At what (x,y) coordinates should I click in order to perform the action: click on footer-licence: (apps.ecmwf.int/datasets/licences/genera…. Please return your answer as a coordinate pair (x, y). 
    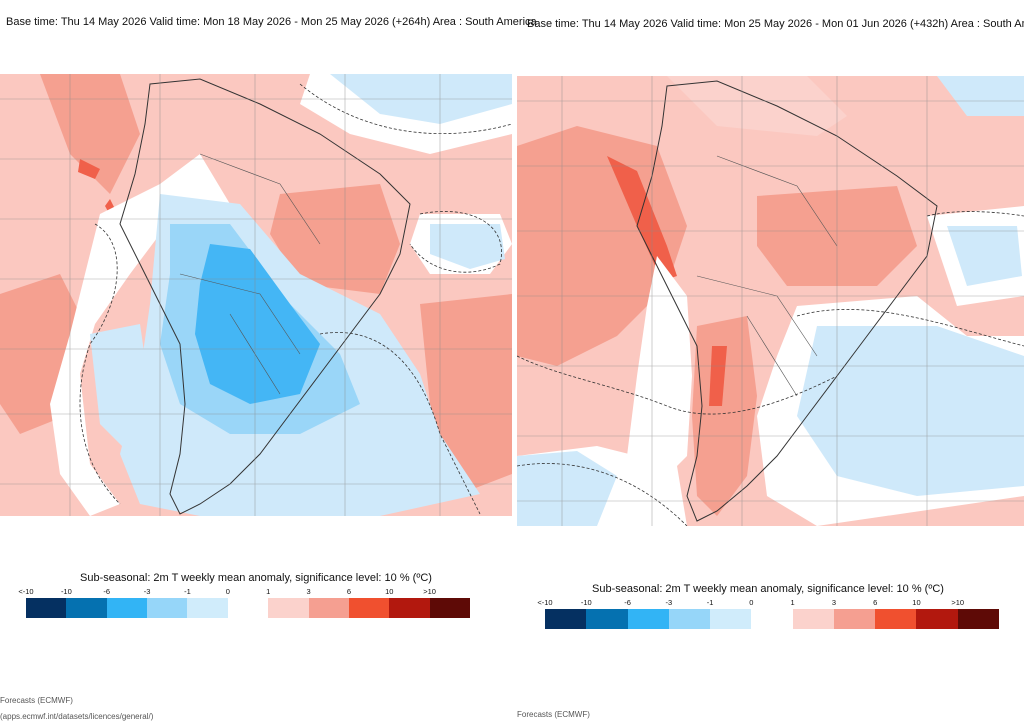
    Looking at the image, I should click on (77, 716).